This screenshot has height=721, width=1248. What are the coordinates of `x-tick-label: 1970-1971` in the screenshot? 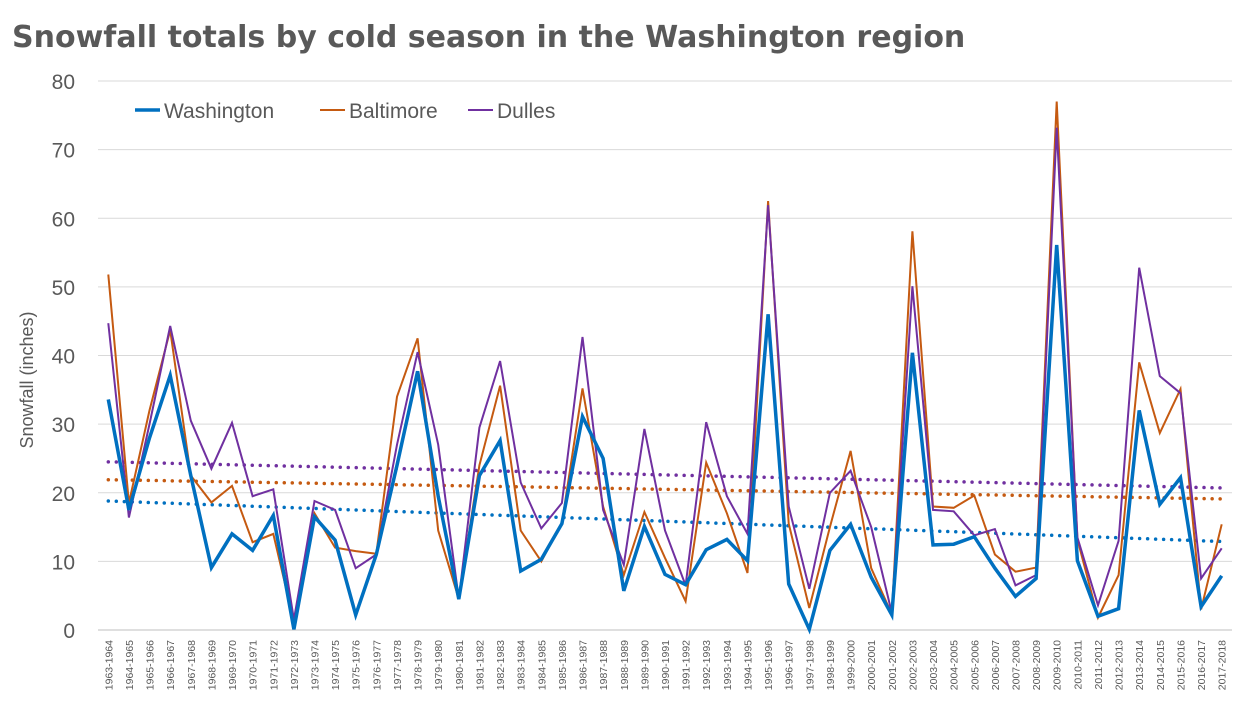 It's located at (254, 665).